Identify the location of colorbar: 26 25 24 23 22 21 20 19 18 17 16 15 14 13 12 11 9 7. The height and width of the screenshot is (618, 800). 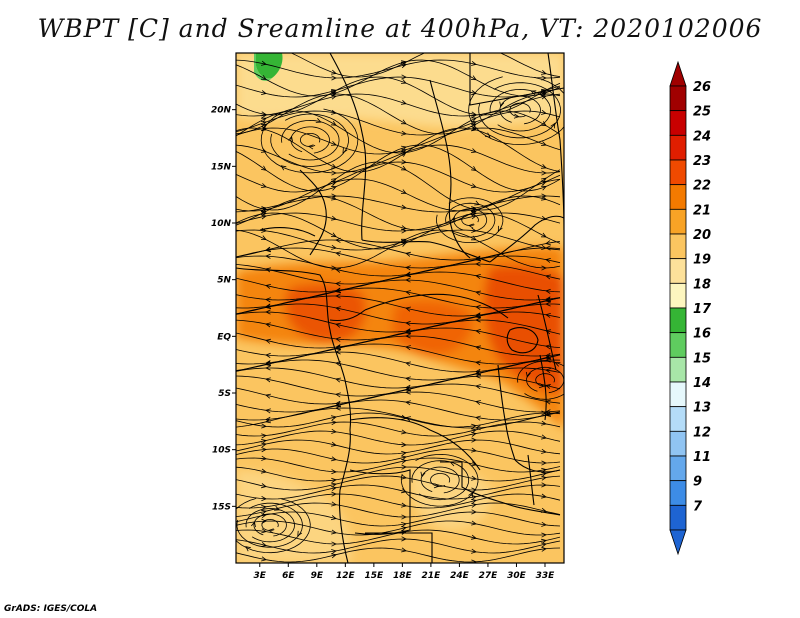
(690, 308).